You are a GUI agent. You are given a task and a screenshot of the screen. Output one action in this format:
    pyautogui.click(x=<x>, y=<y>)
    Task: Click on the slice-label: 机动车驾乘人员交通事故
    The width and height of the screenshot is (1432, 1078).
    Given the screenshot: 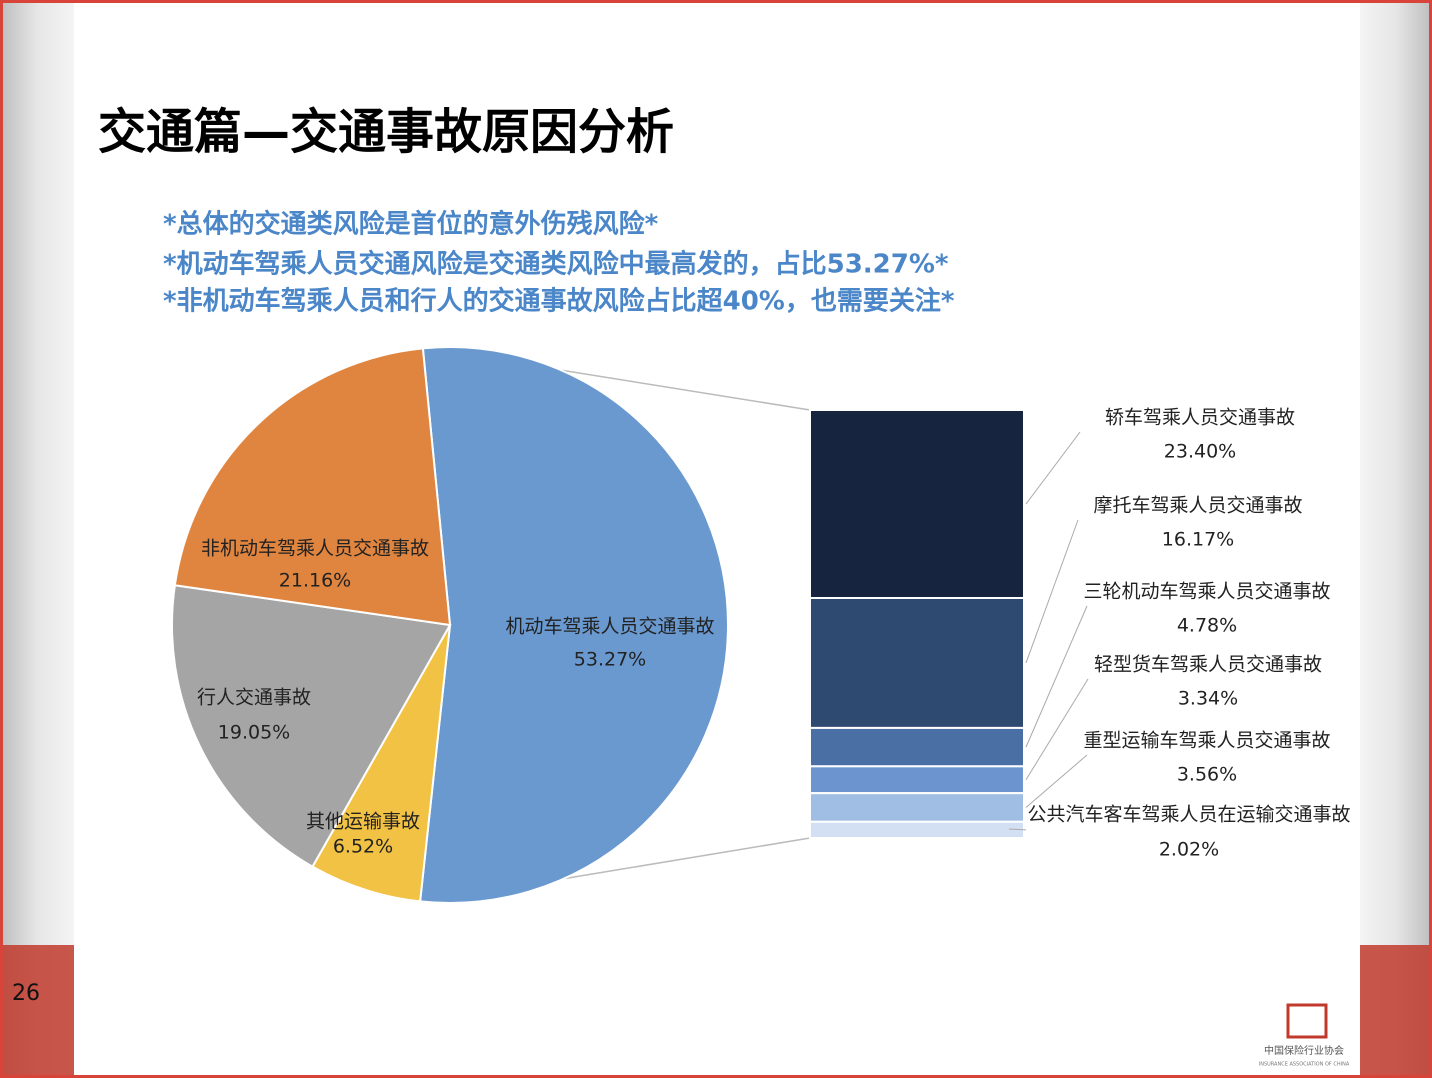 What is the action you would take?
    pyautogui.click(x=609, y=627)
    